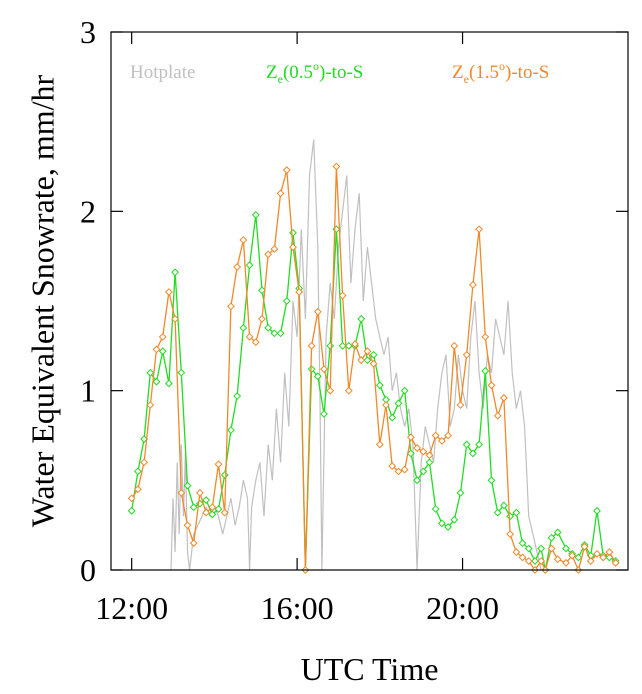 The image size is (642, 694). I want to click on x-tick-label: 16:00, so click(297, 608).